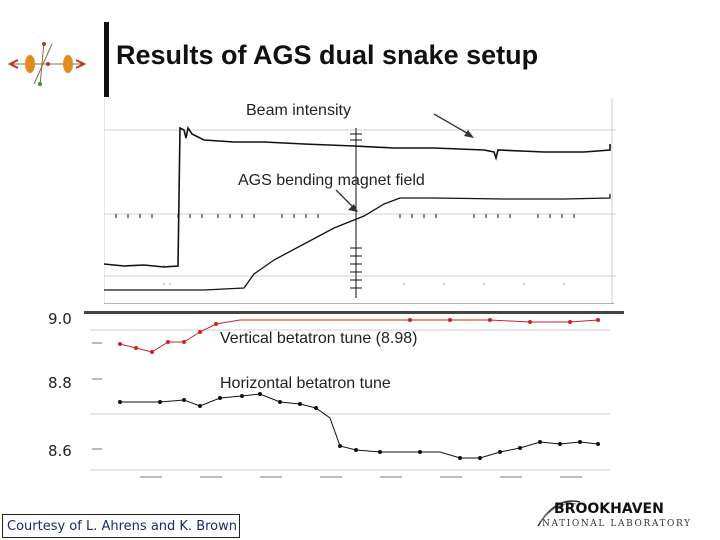 This screenshot has width=720, height=540. Describe the element at coordinates (106, 59) in the screenshot. I see `title-bar` at that location.